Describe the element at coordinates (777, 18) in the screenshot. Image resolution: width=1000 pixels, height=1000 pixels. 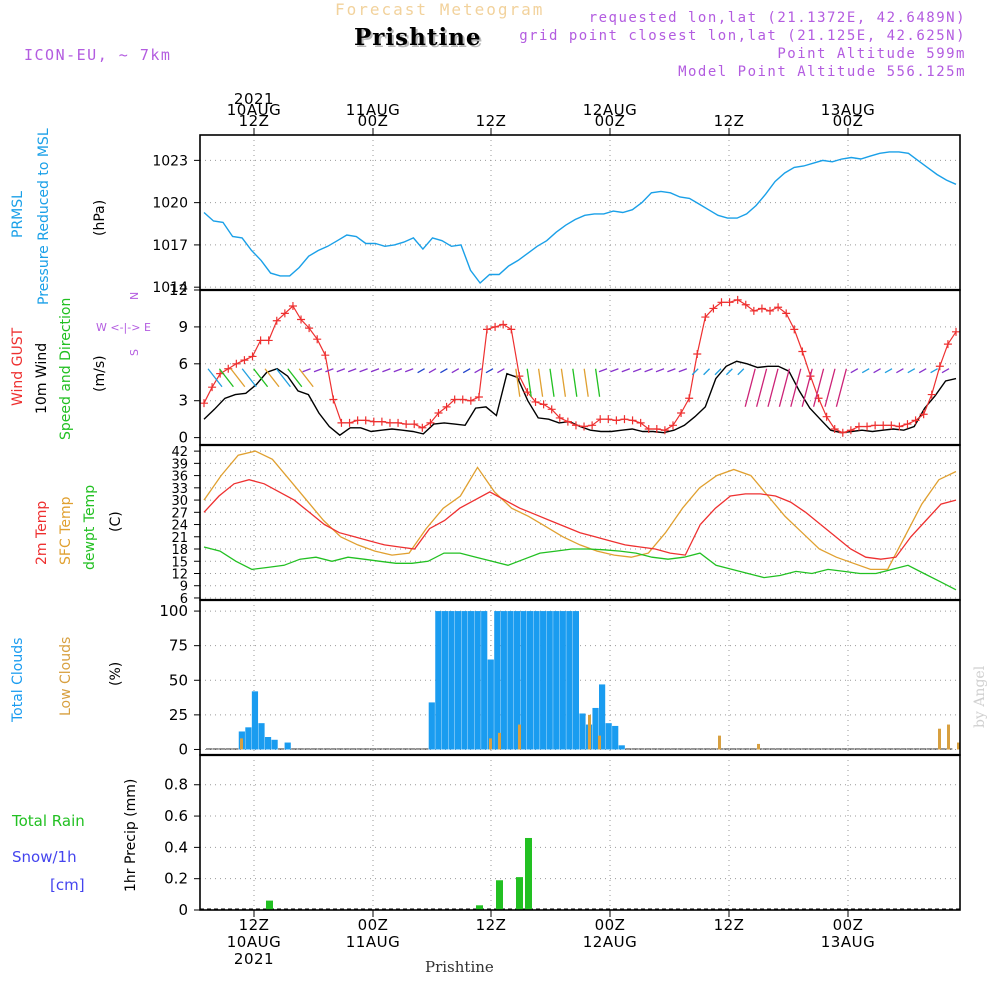
I see `requested-coords: requested lon,lat (21.1372E, 42.6489N)` at that location.